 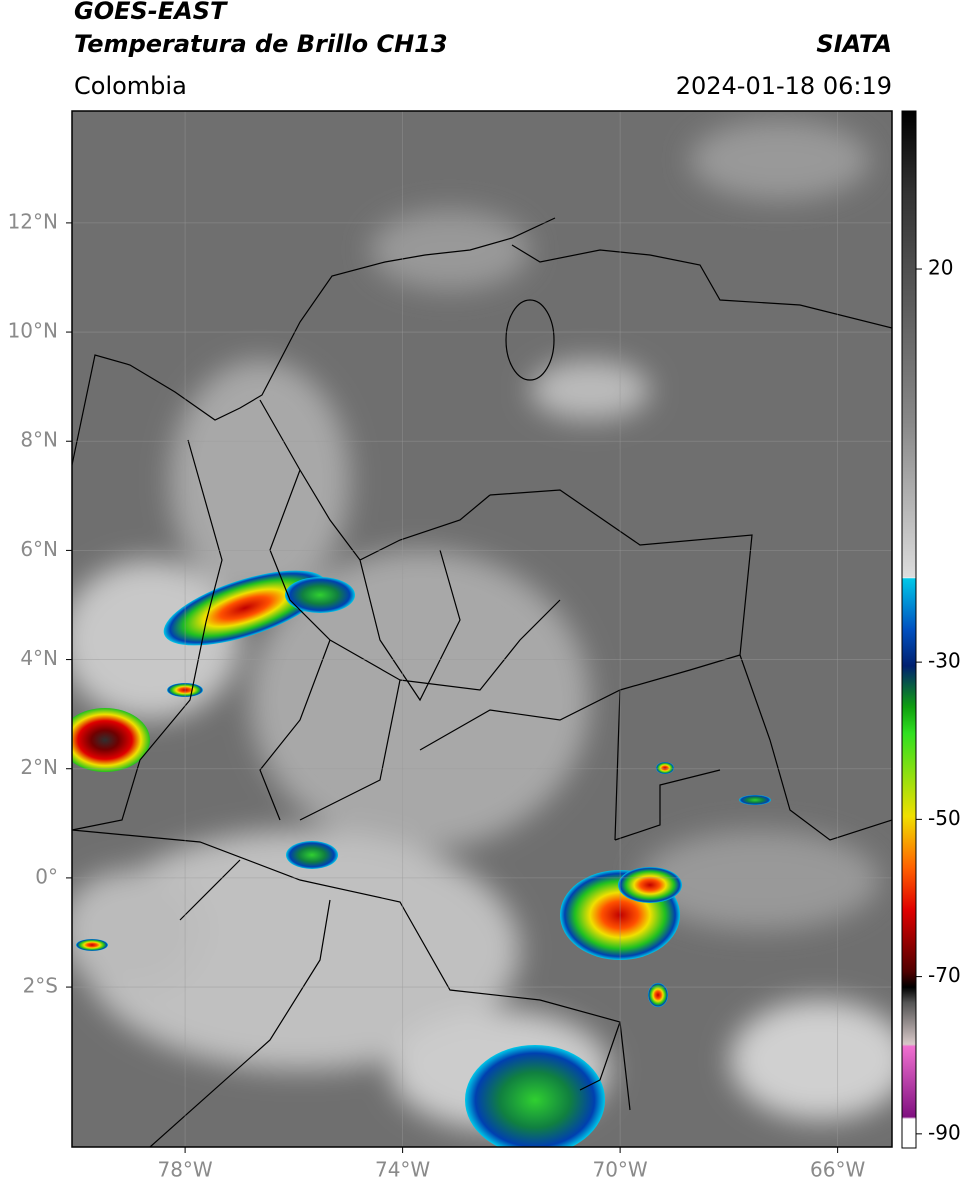 What do you see at coordinates (40, 986) in the screenshot?
I see `y-tick-label: 2°S` at bounding box center [40, 986].